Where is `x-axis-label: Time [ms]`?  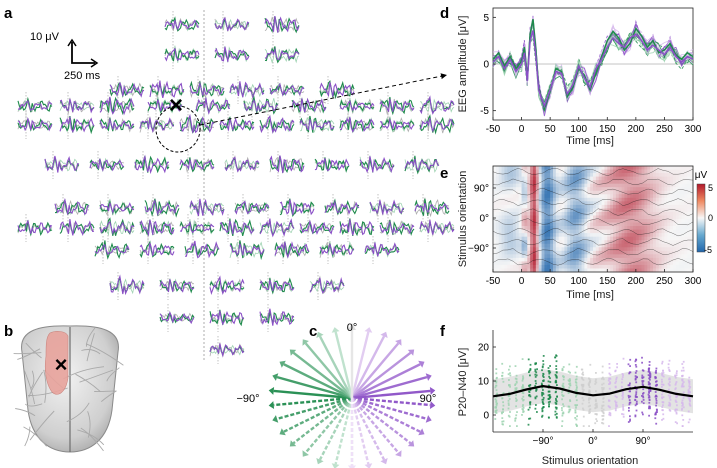
x-axis-label: Time [ms] is located at coordinates (590, 141).